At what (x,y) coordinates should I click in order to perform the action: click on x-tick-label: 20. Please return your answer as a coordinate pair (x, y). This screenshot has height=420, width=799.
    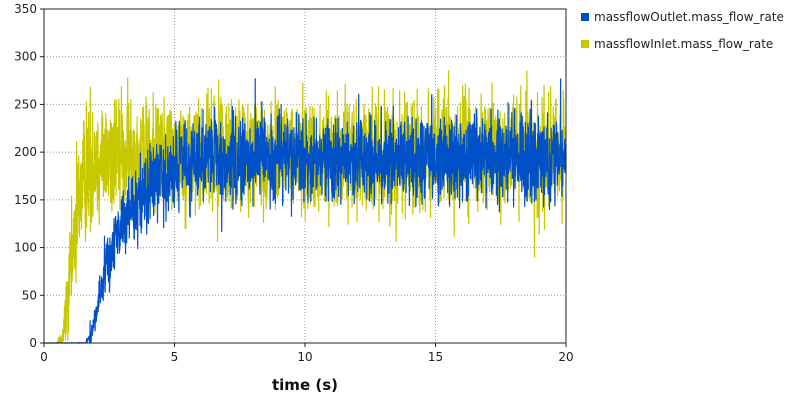
    Looking at the image, I should click on (565, 357).